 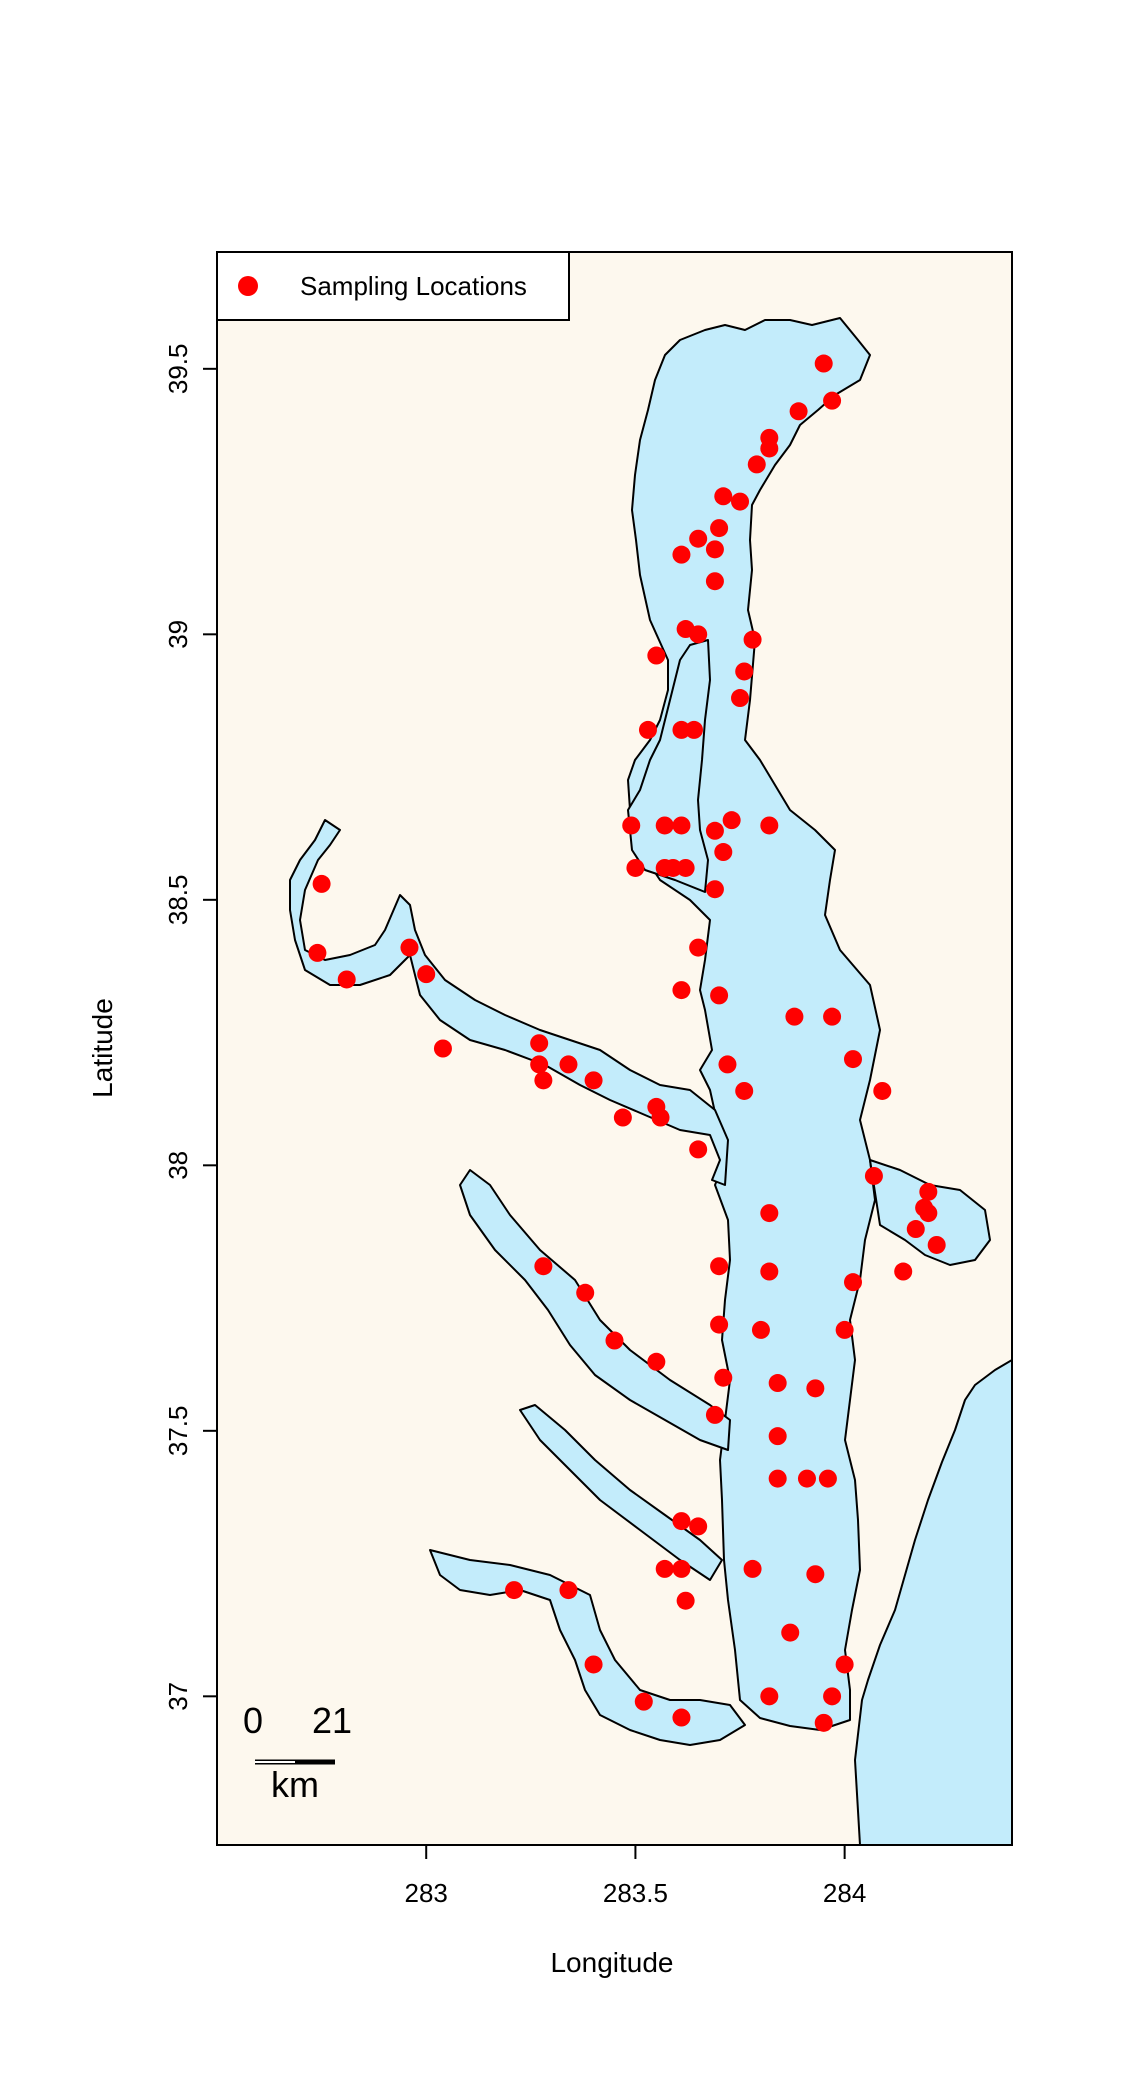 I want to click on scale-bar-right-label: 21, so click(x=332, y=1720).